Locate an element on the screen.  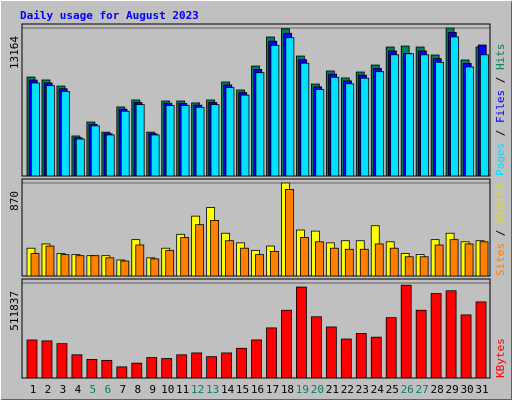
x-tick-label: 12 is located at coordinates (197, 389).